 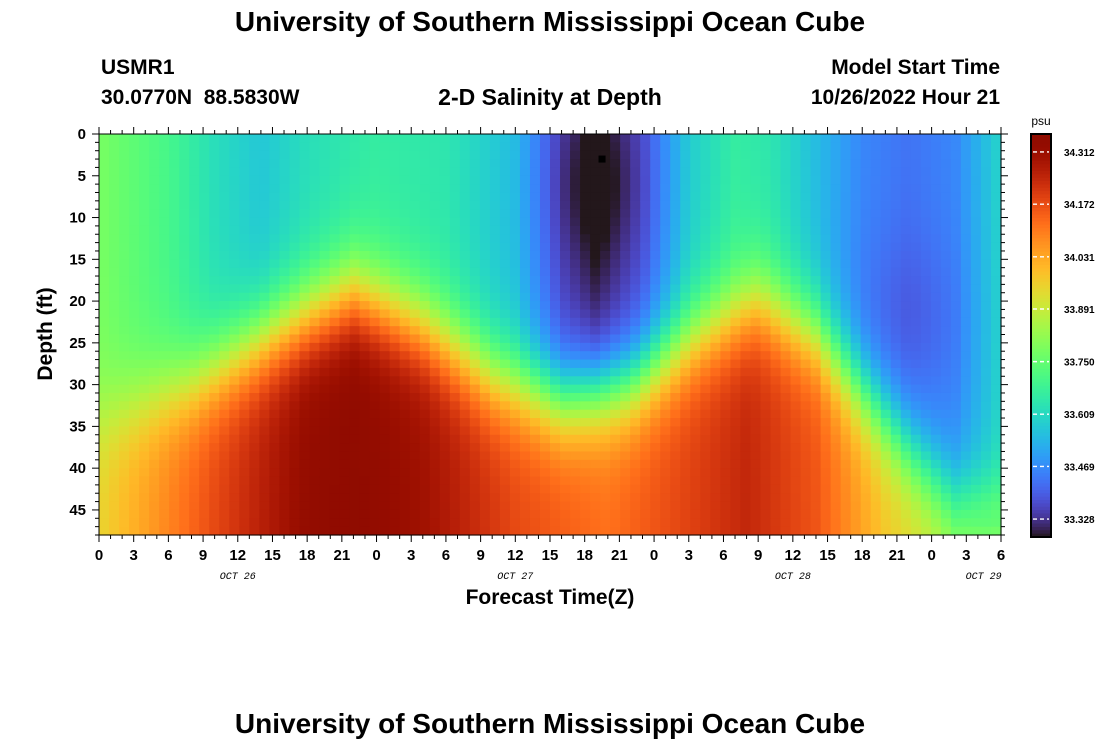 I want to click on colorbar-segment, so click(x=1041, y=387).